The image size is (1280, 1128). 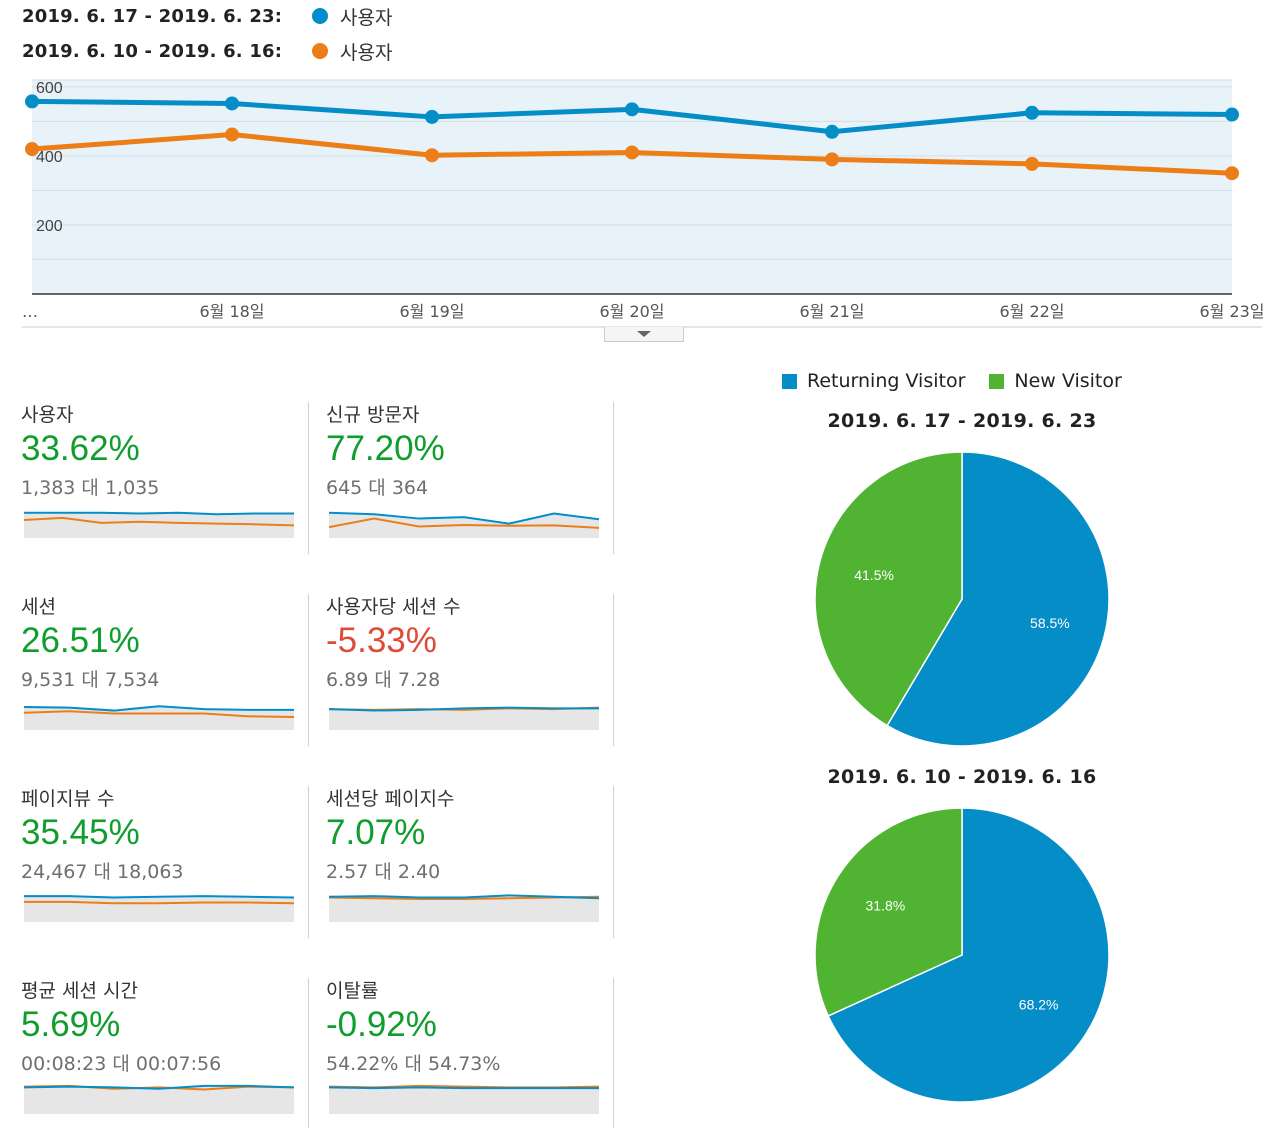 I want to click on legend-current-range: 2019. 6. 17 - 2019. 6. 23:, so click(x=152, y=16).